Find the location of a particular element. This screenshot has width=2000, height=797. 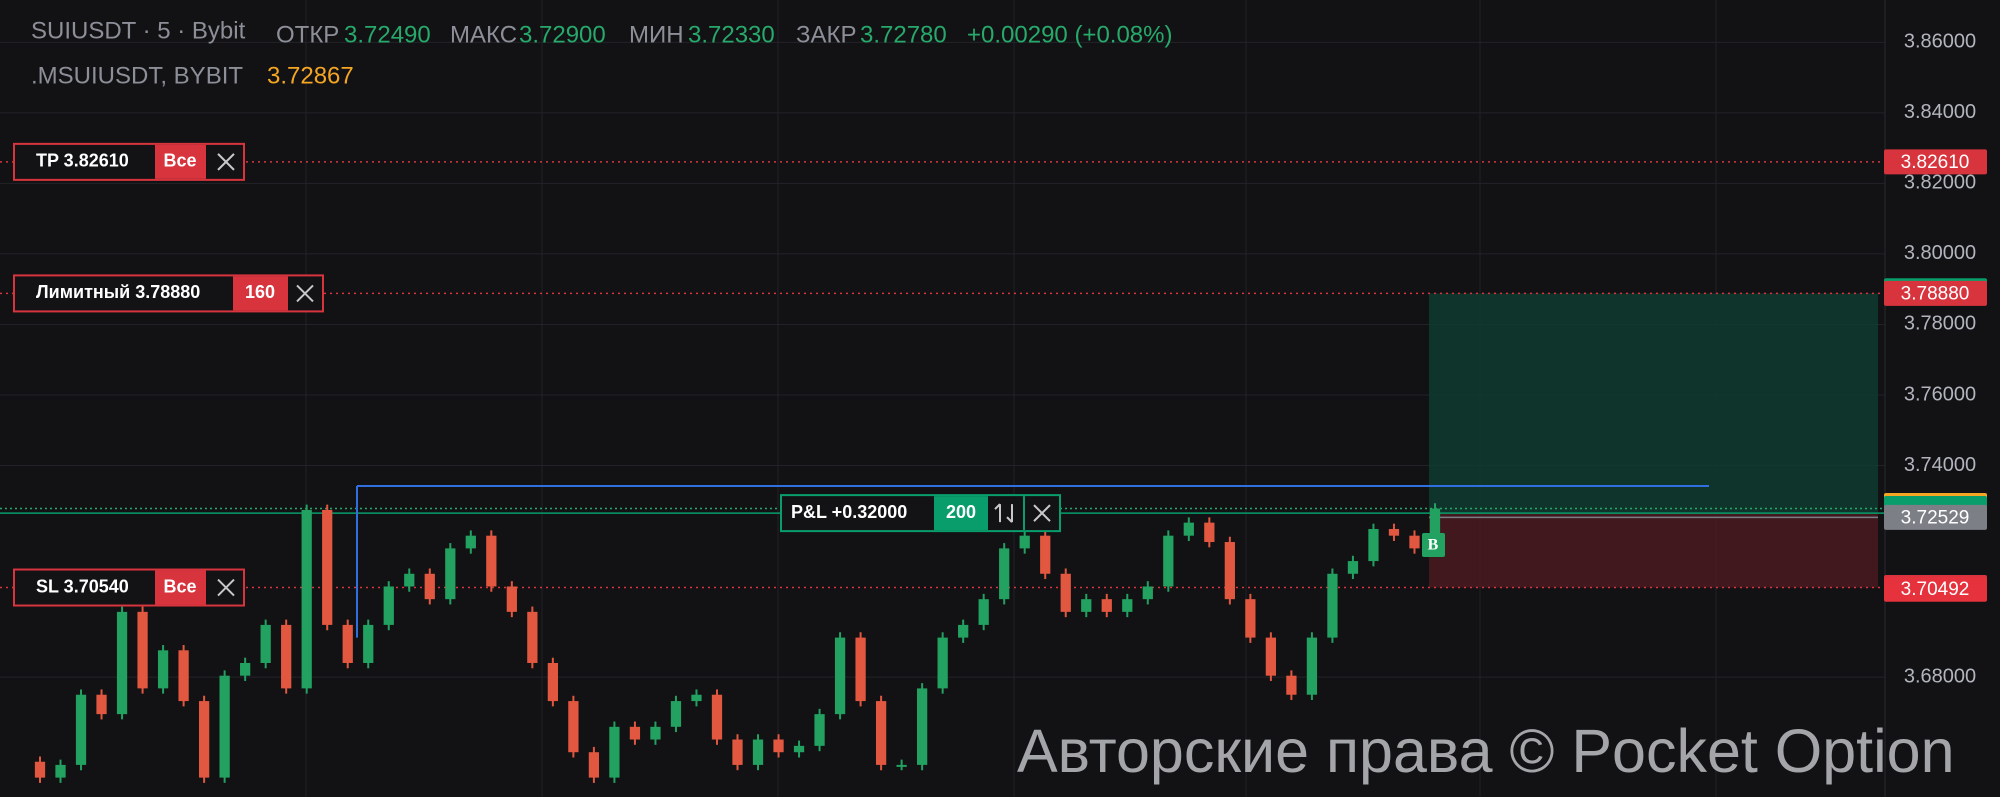

sl-label: SL 3.70540 is located at coordinates (82, 586).